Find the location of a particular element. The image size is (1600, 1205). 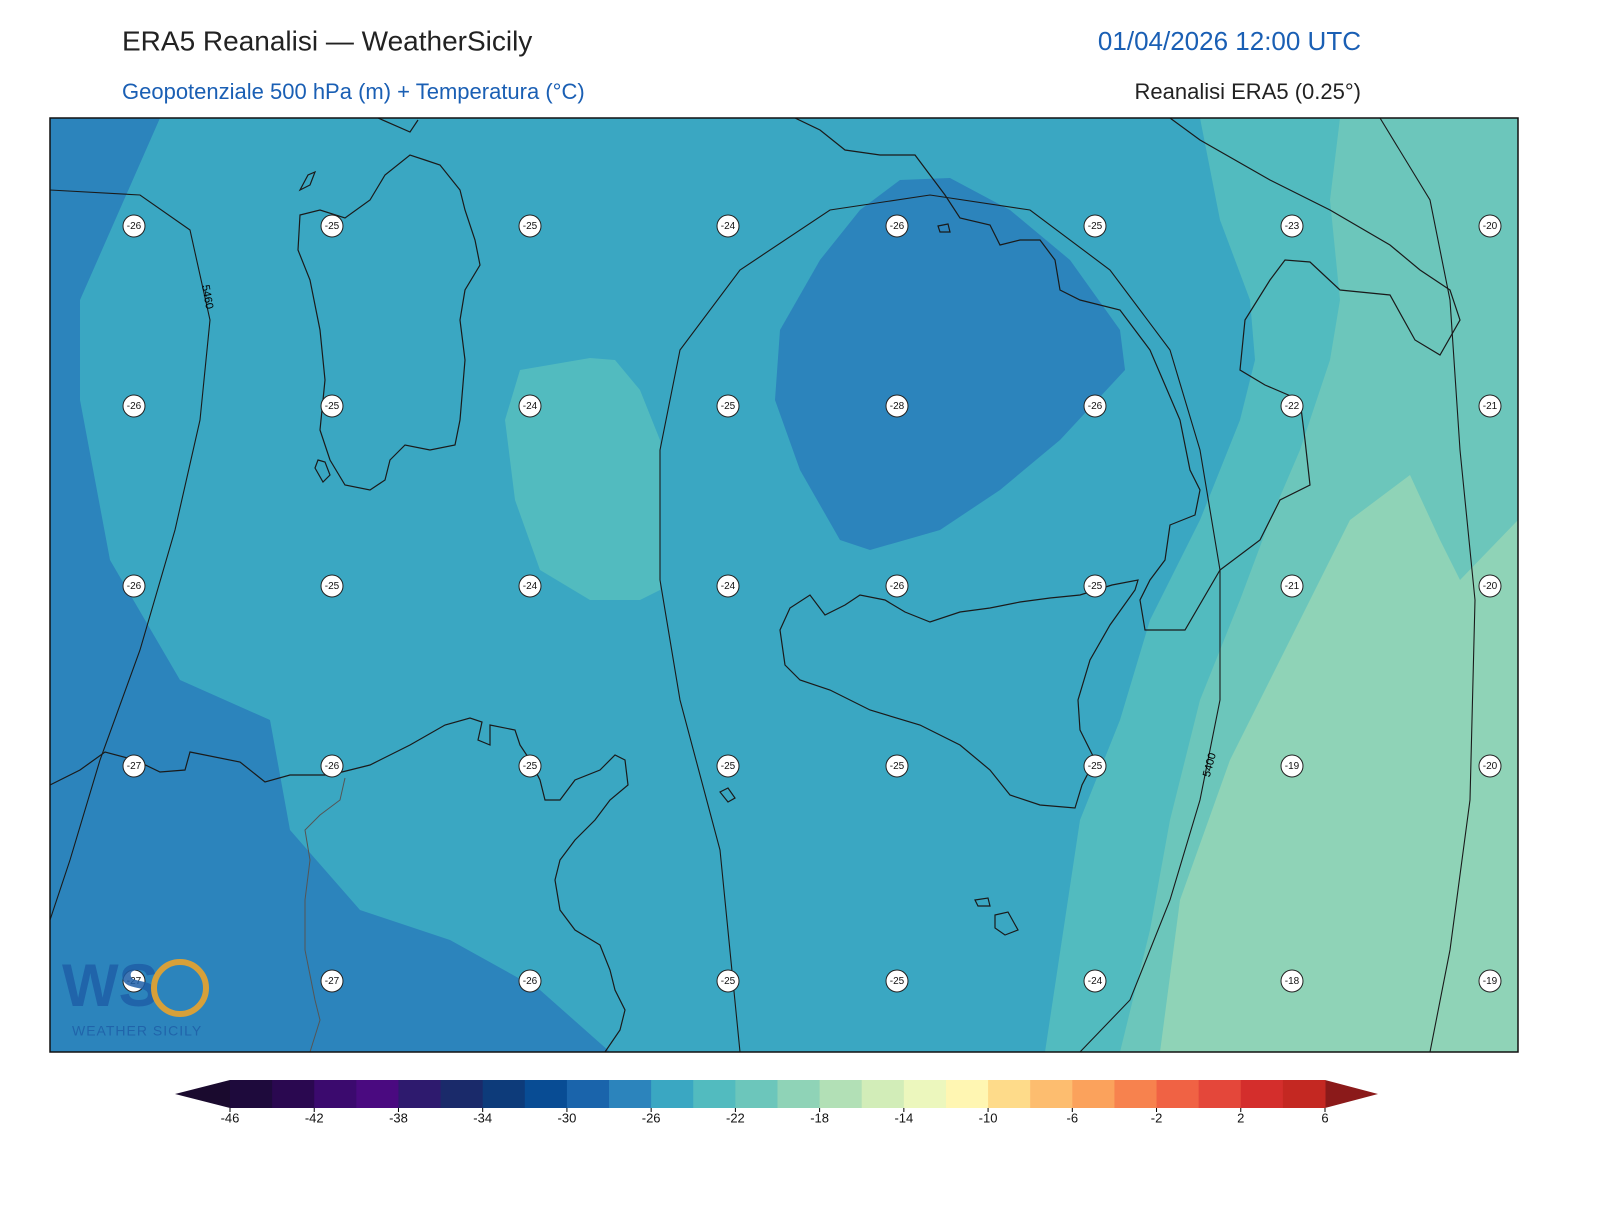

temperature-label: -22 is located at coordinates (1292, 406).